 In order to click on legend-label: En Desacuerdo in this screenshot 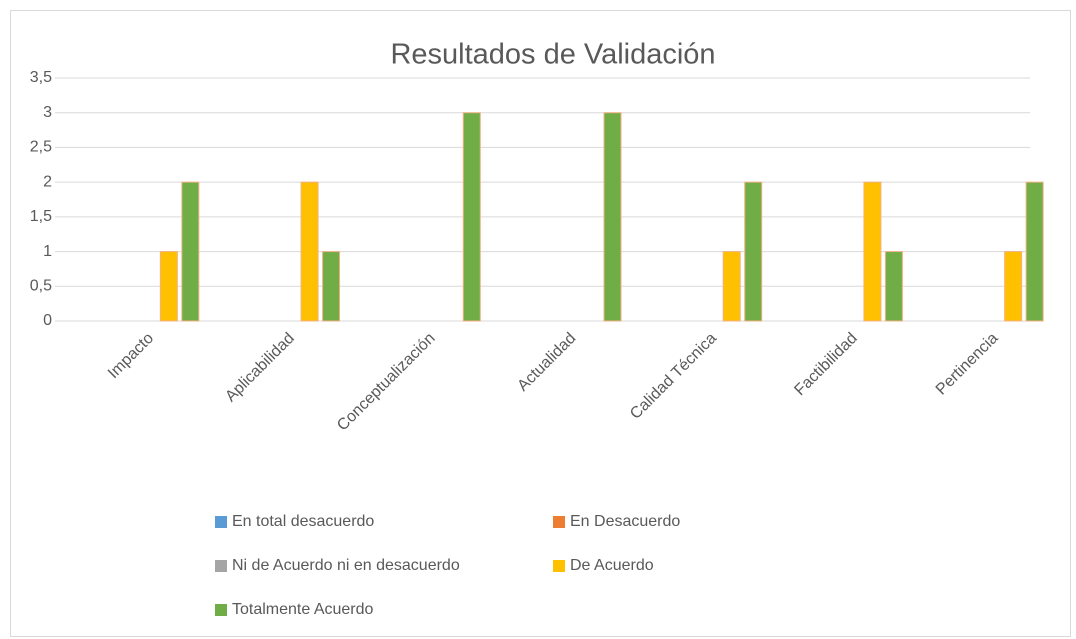, I will do `click(625, 521)`.